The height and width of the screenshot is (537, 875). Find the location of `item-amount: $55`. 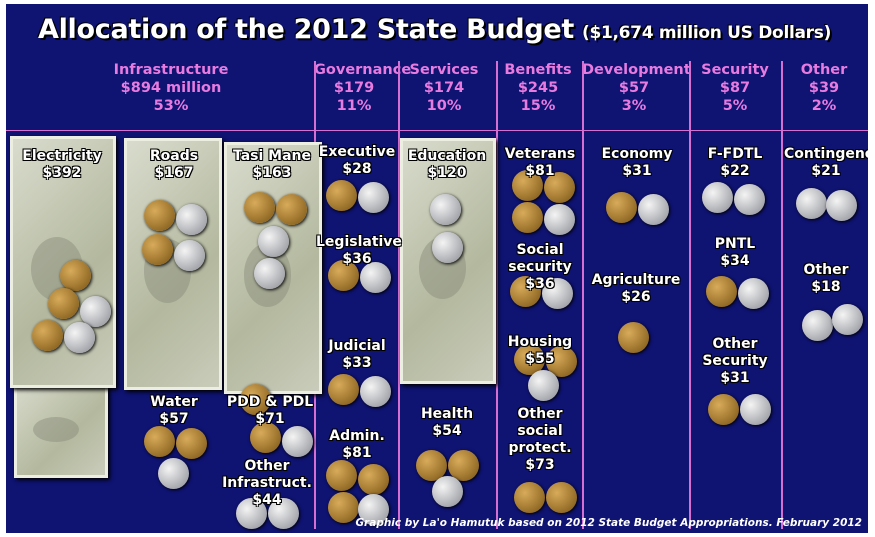

item-amount: $55 is located at coordinates (540, 359).